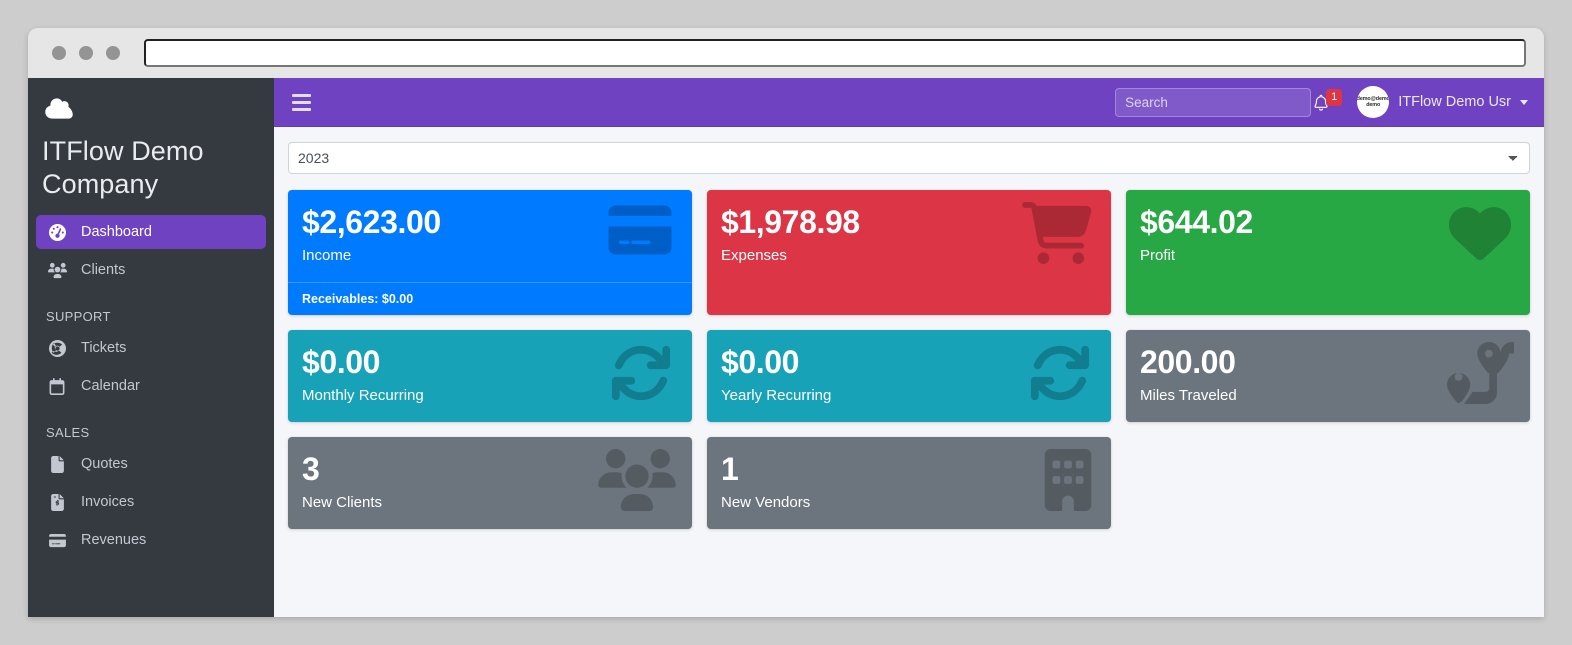 This screenshot has height=645, width=1572. Describe the element at coordinates (57, 386) in the screenshot. I see `calendar-icon` at that location.